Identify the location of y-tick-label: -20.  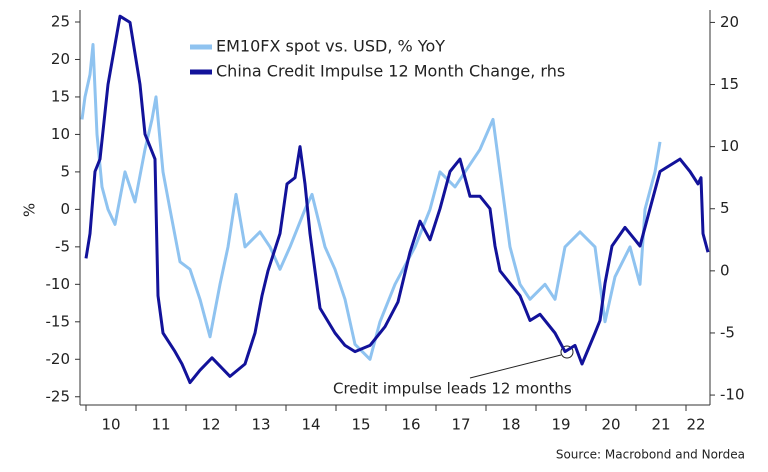
(58, 359).